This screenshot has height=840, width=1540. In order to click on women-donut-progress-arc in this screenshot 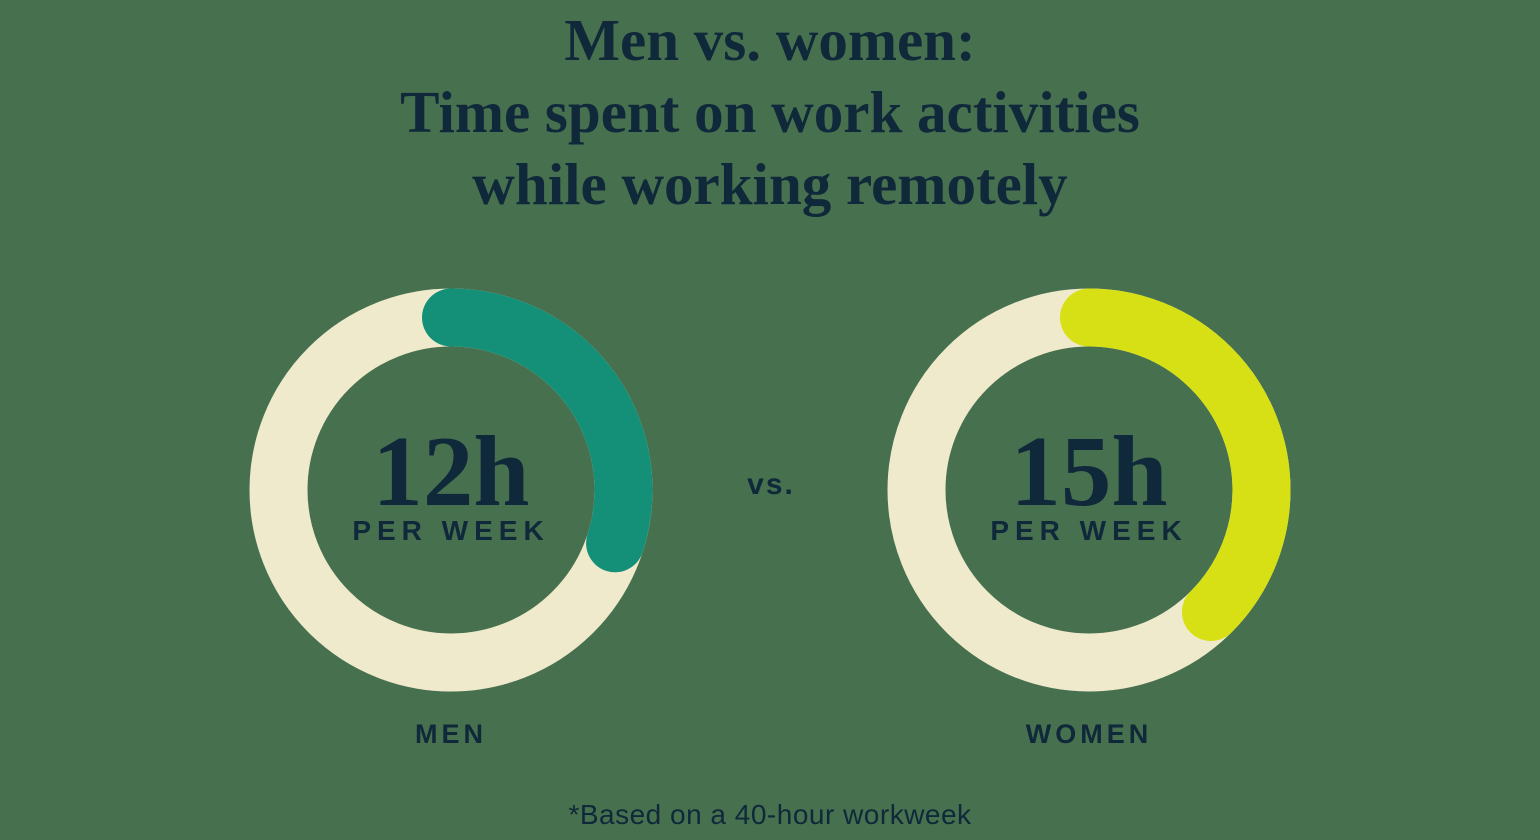, I will do `click(1089, 490)`.